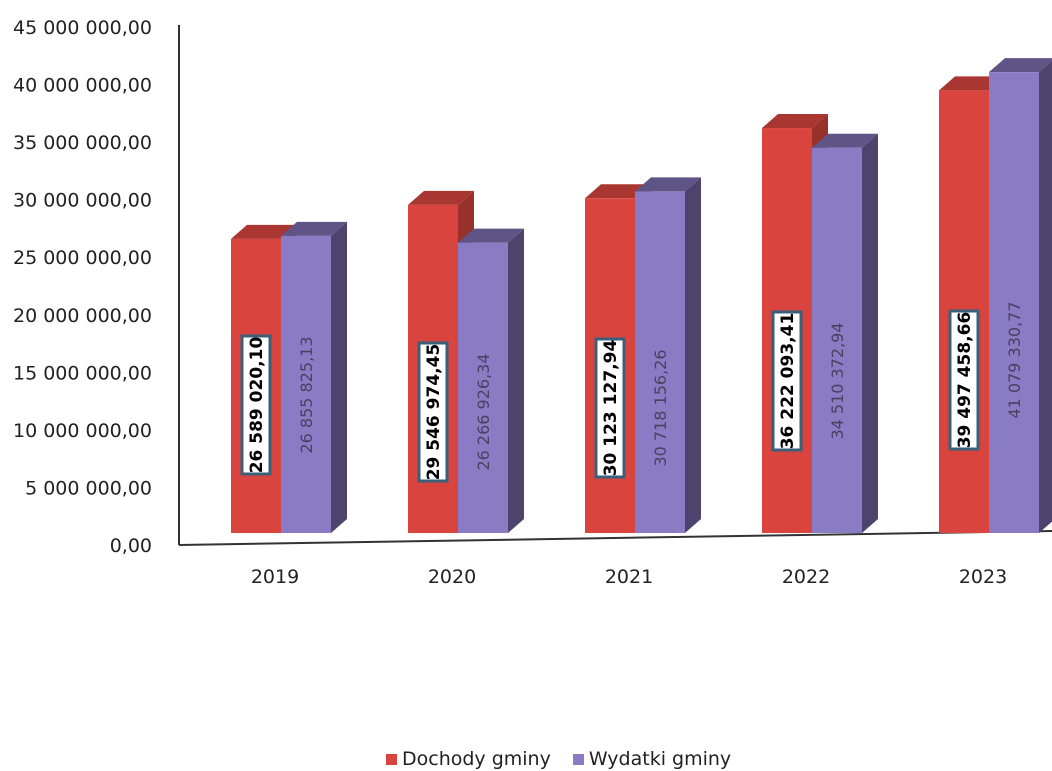  Describe the element at coordinates (660, 759) in the screenshot. I see `legend-label-wydatki: Wydatki gminy` at that location.